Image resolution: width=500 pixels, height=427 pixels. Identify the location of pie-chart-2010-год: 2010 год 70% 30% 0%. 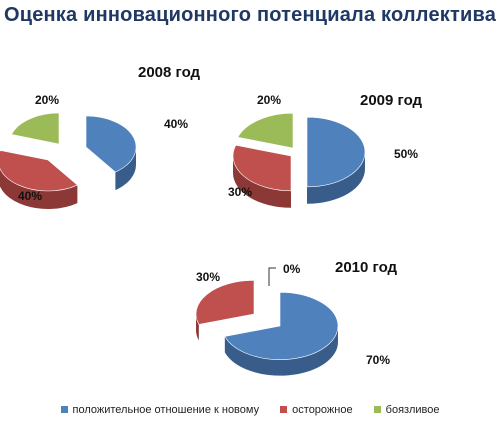
(296, 317).